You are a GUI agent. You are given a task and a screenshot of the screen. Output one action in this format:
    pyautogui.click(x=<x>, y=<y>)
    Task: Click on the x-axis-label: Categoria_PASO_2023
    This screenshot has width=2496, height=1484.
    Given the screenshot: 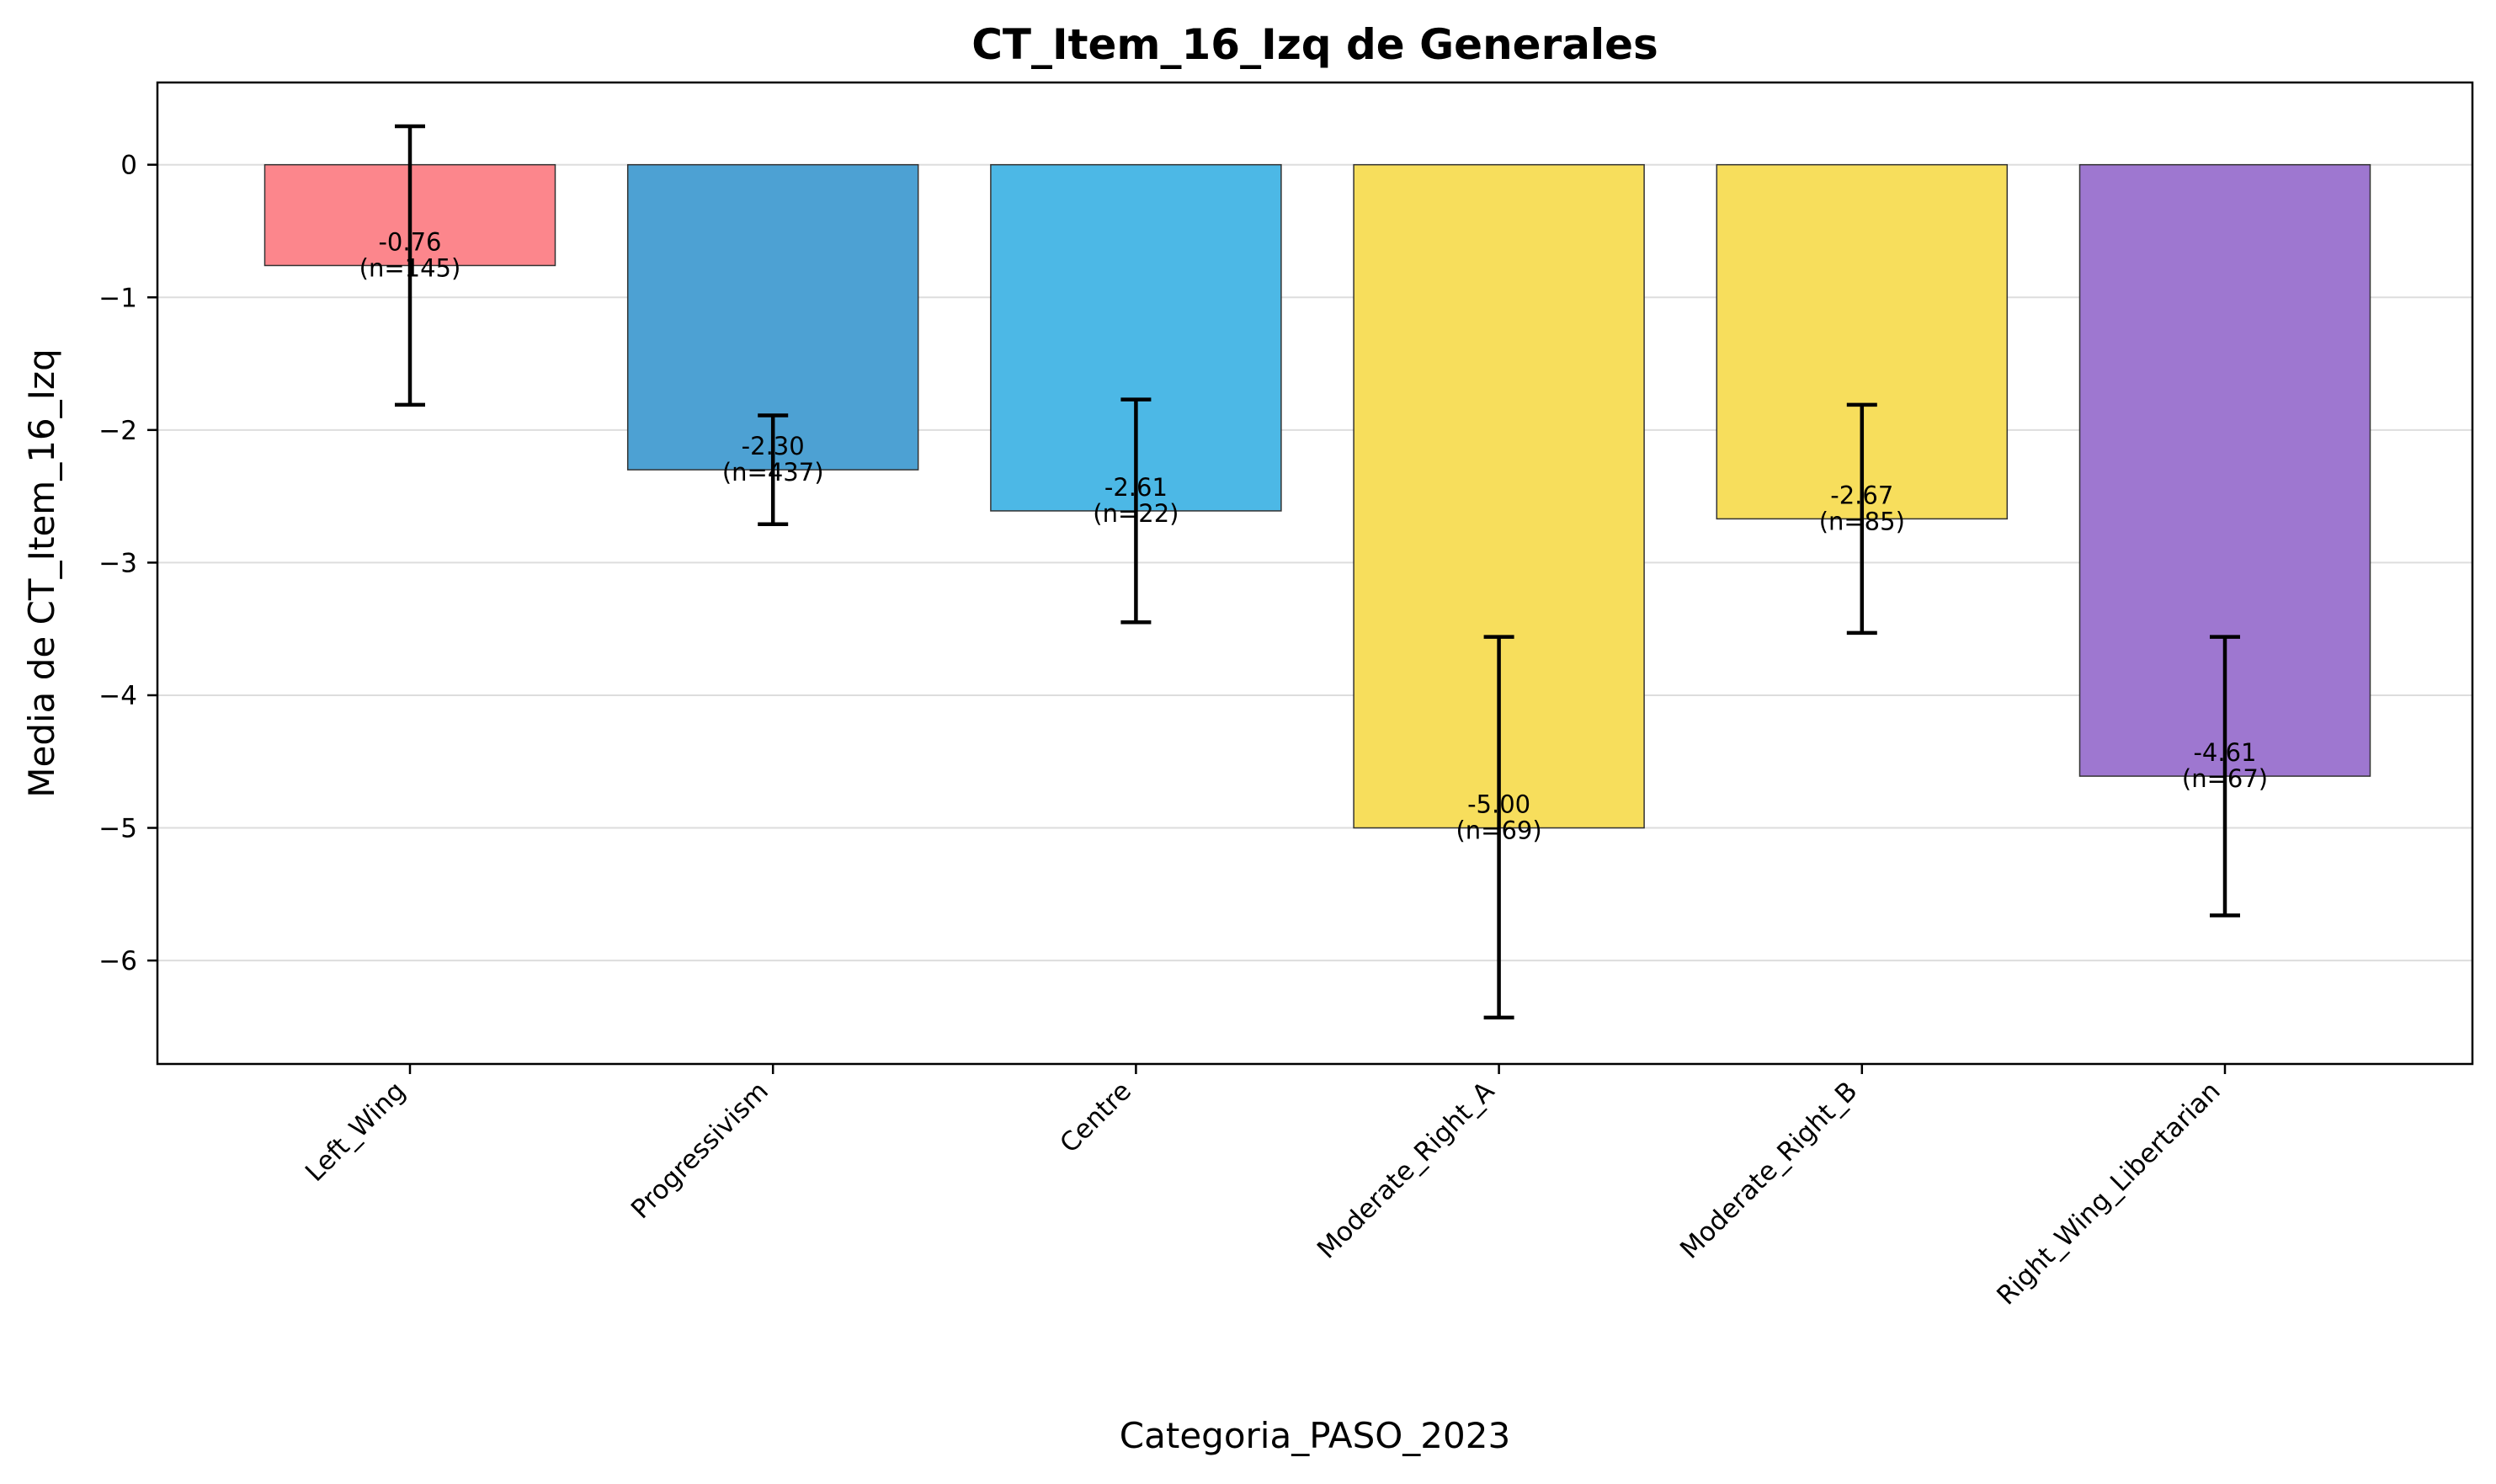 What is the action you would take?
    pyautogui.click(x=1315, y=1435)
    